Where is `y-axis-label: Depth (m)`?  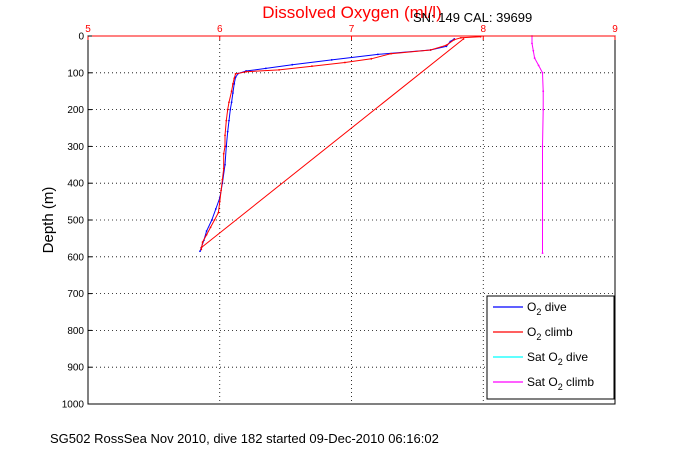
y-axis-label: Depth (m) is located at coordinates (48, 220).